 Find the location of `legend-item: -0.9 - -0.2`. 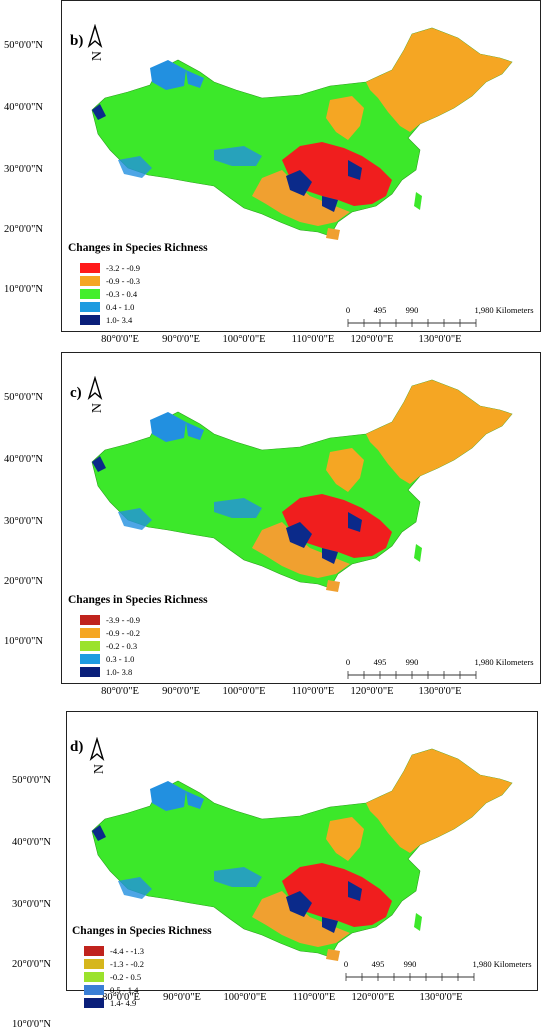

legend-item: -0.9 - -0.2 is located at coordinates (110, 632).